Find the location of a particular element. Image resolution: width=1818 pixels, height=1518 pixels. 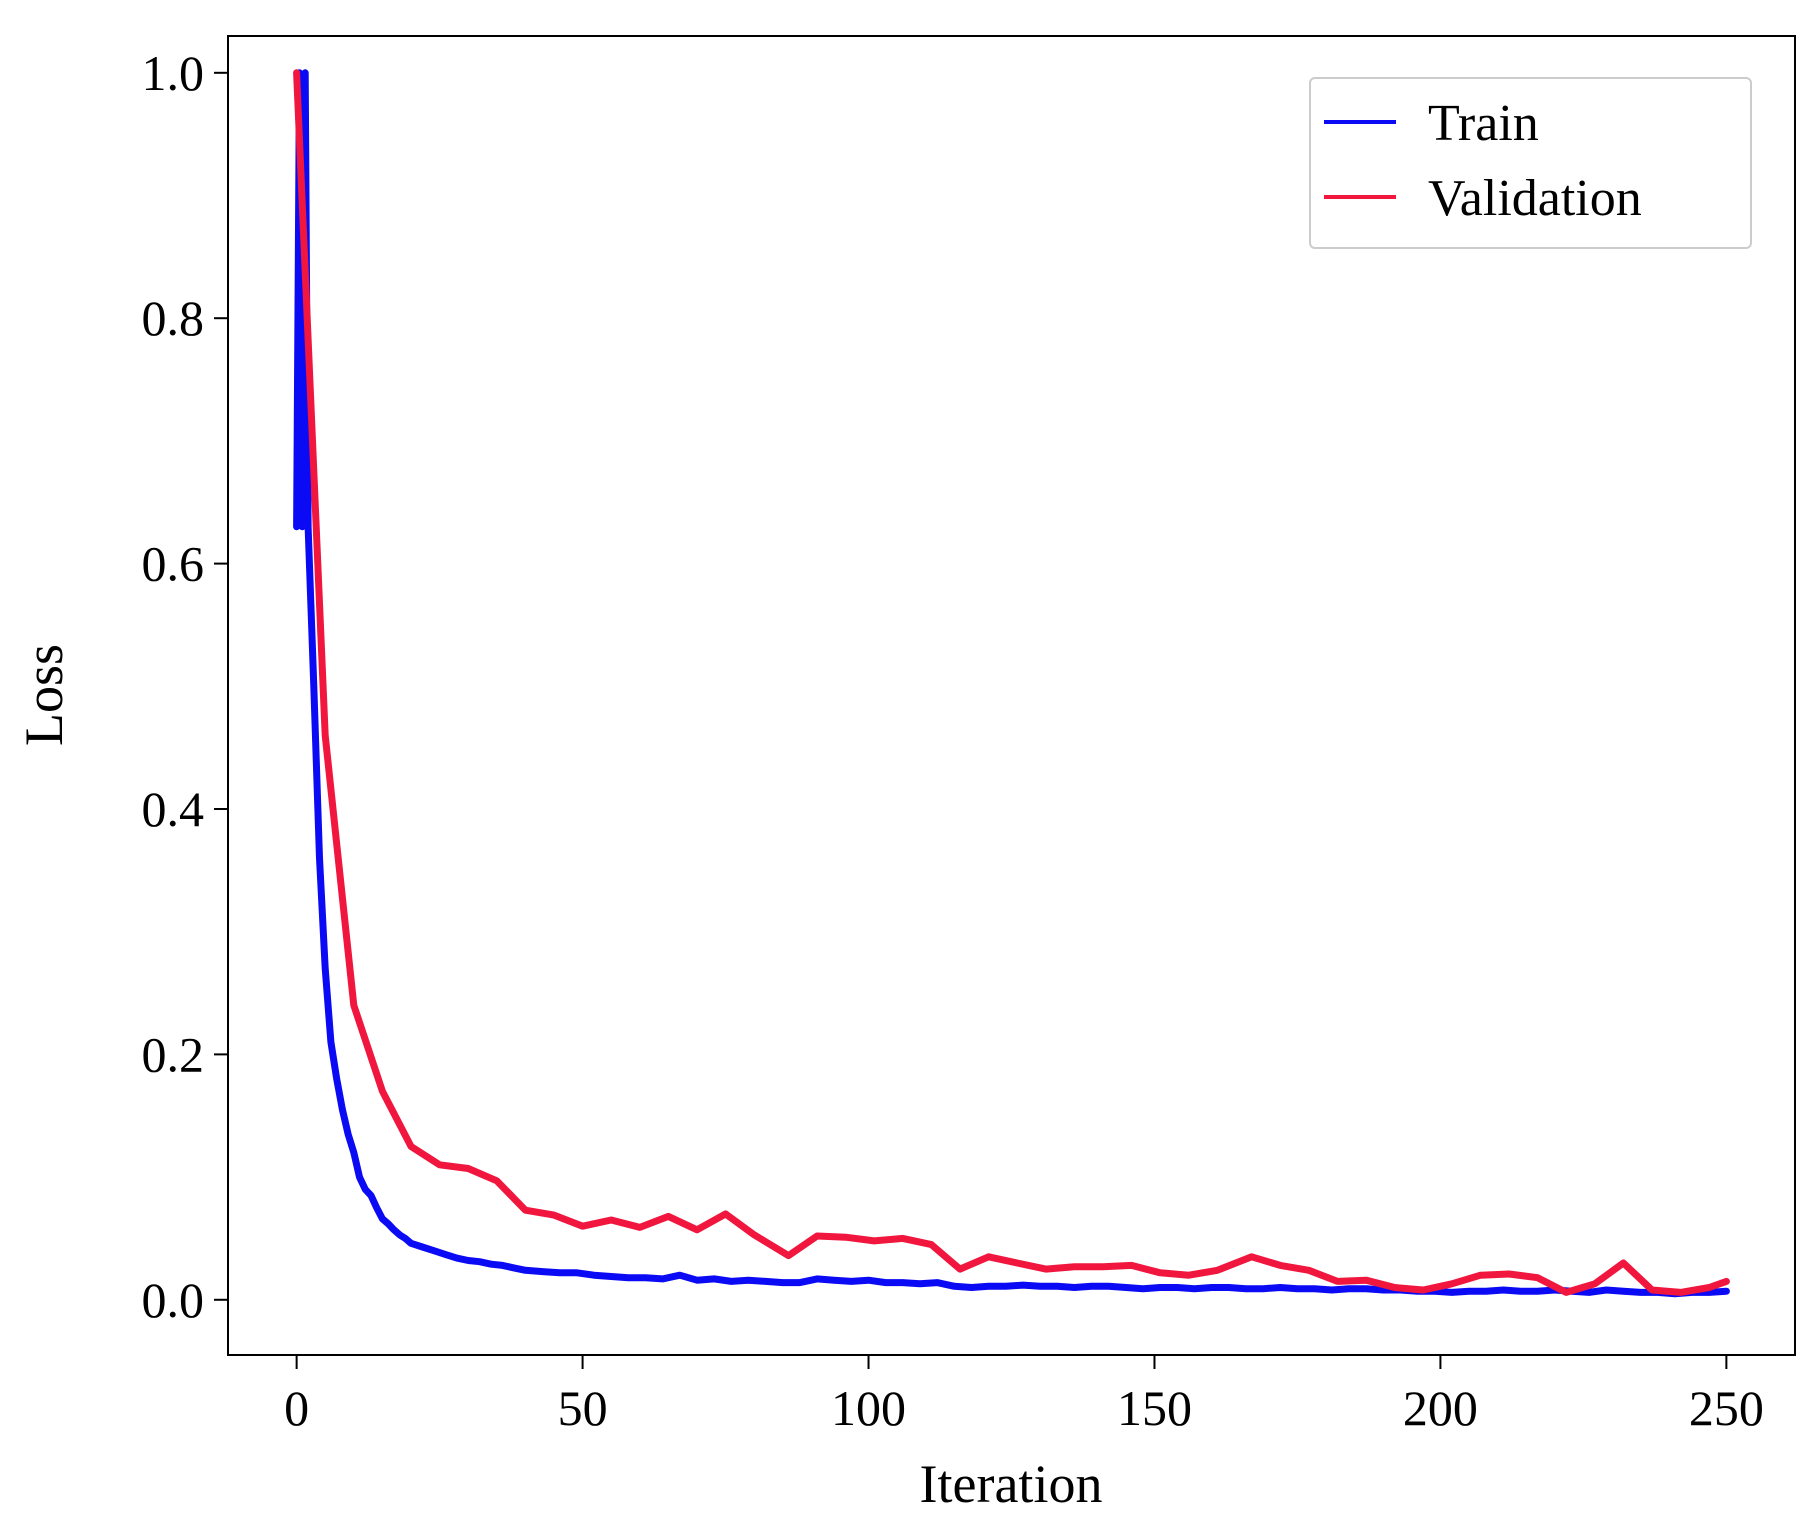

legend-box is located at coordinates (1530, 163).